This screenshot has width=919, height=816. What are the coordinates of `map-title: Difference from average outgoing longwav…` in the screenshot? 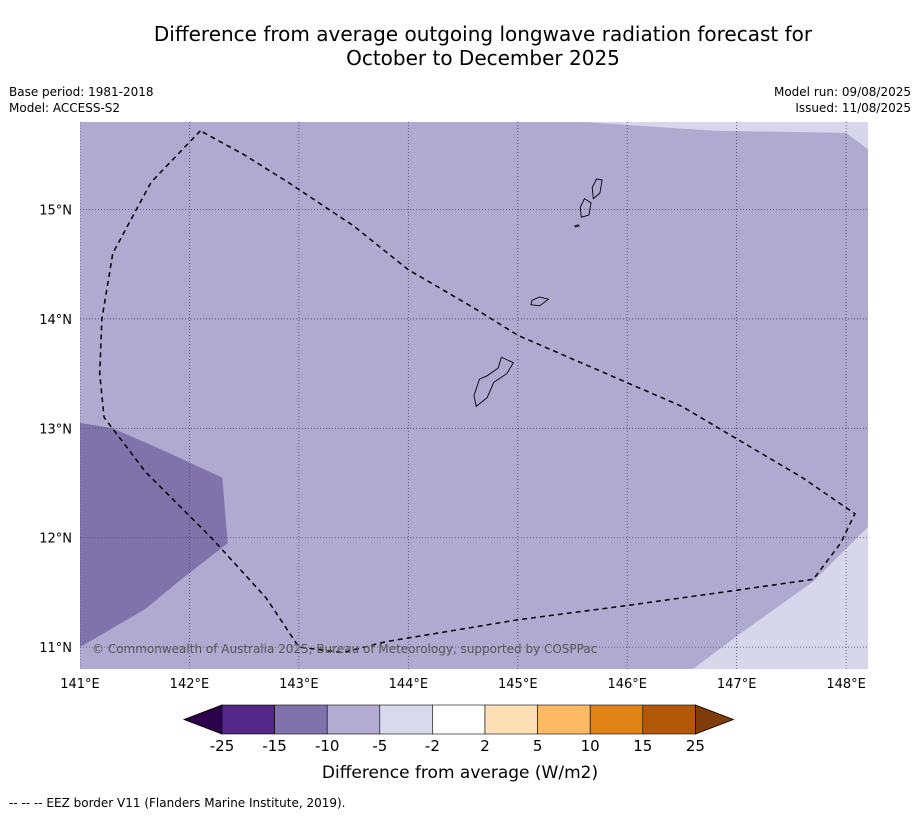 It's located at (459, 46).